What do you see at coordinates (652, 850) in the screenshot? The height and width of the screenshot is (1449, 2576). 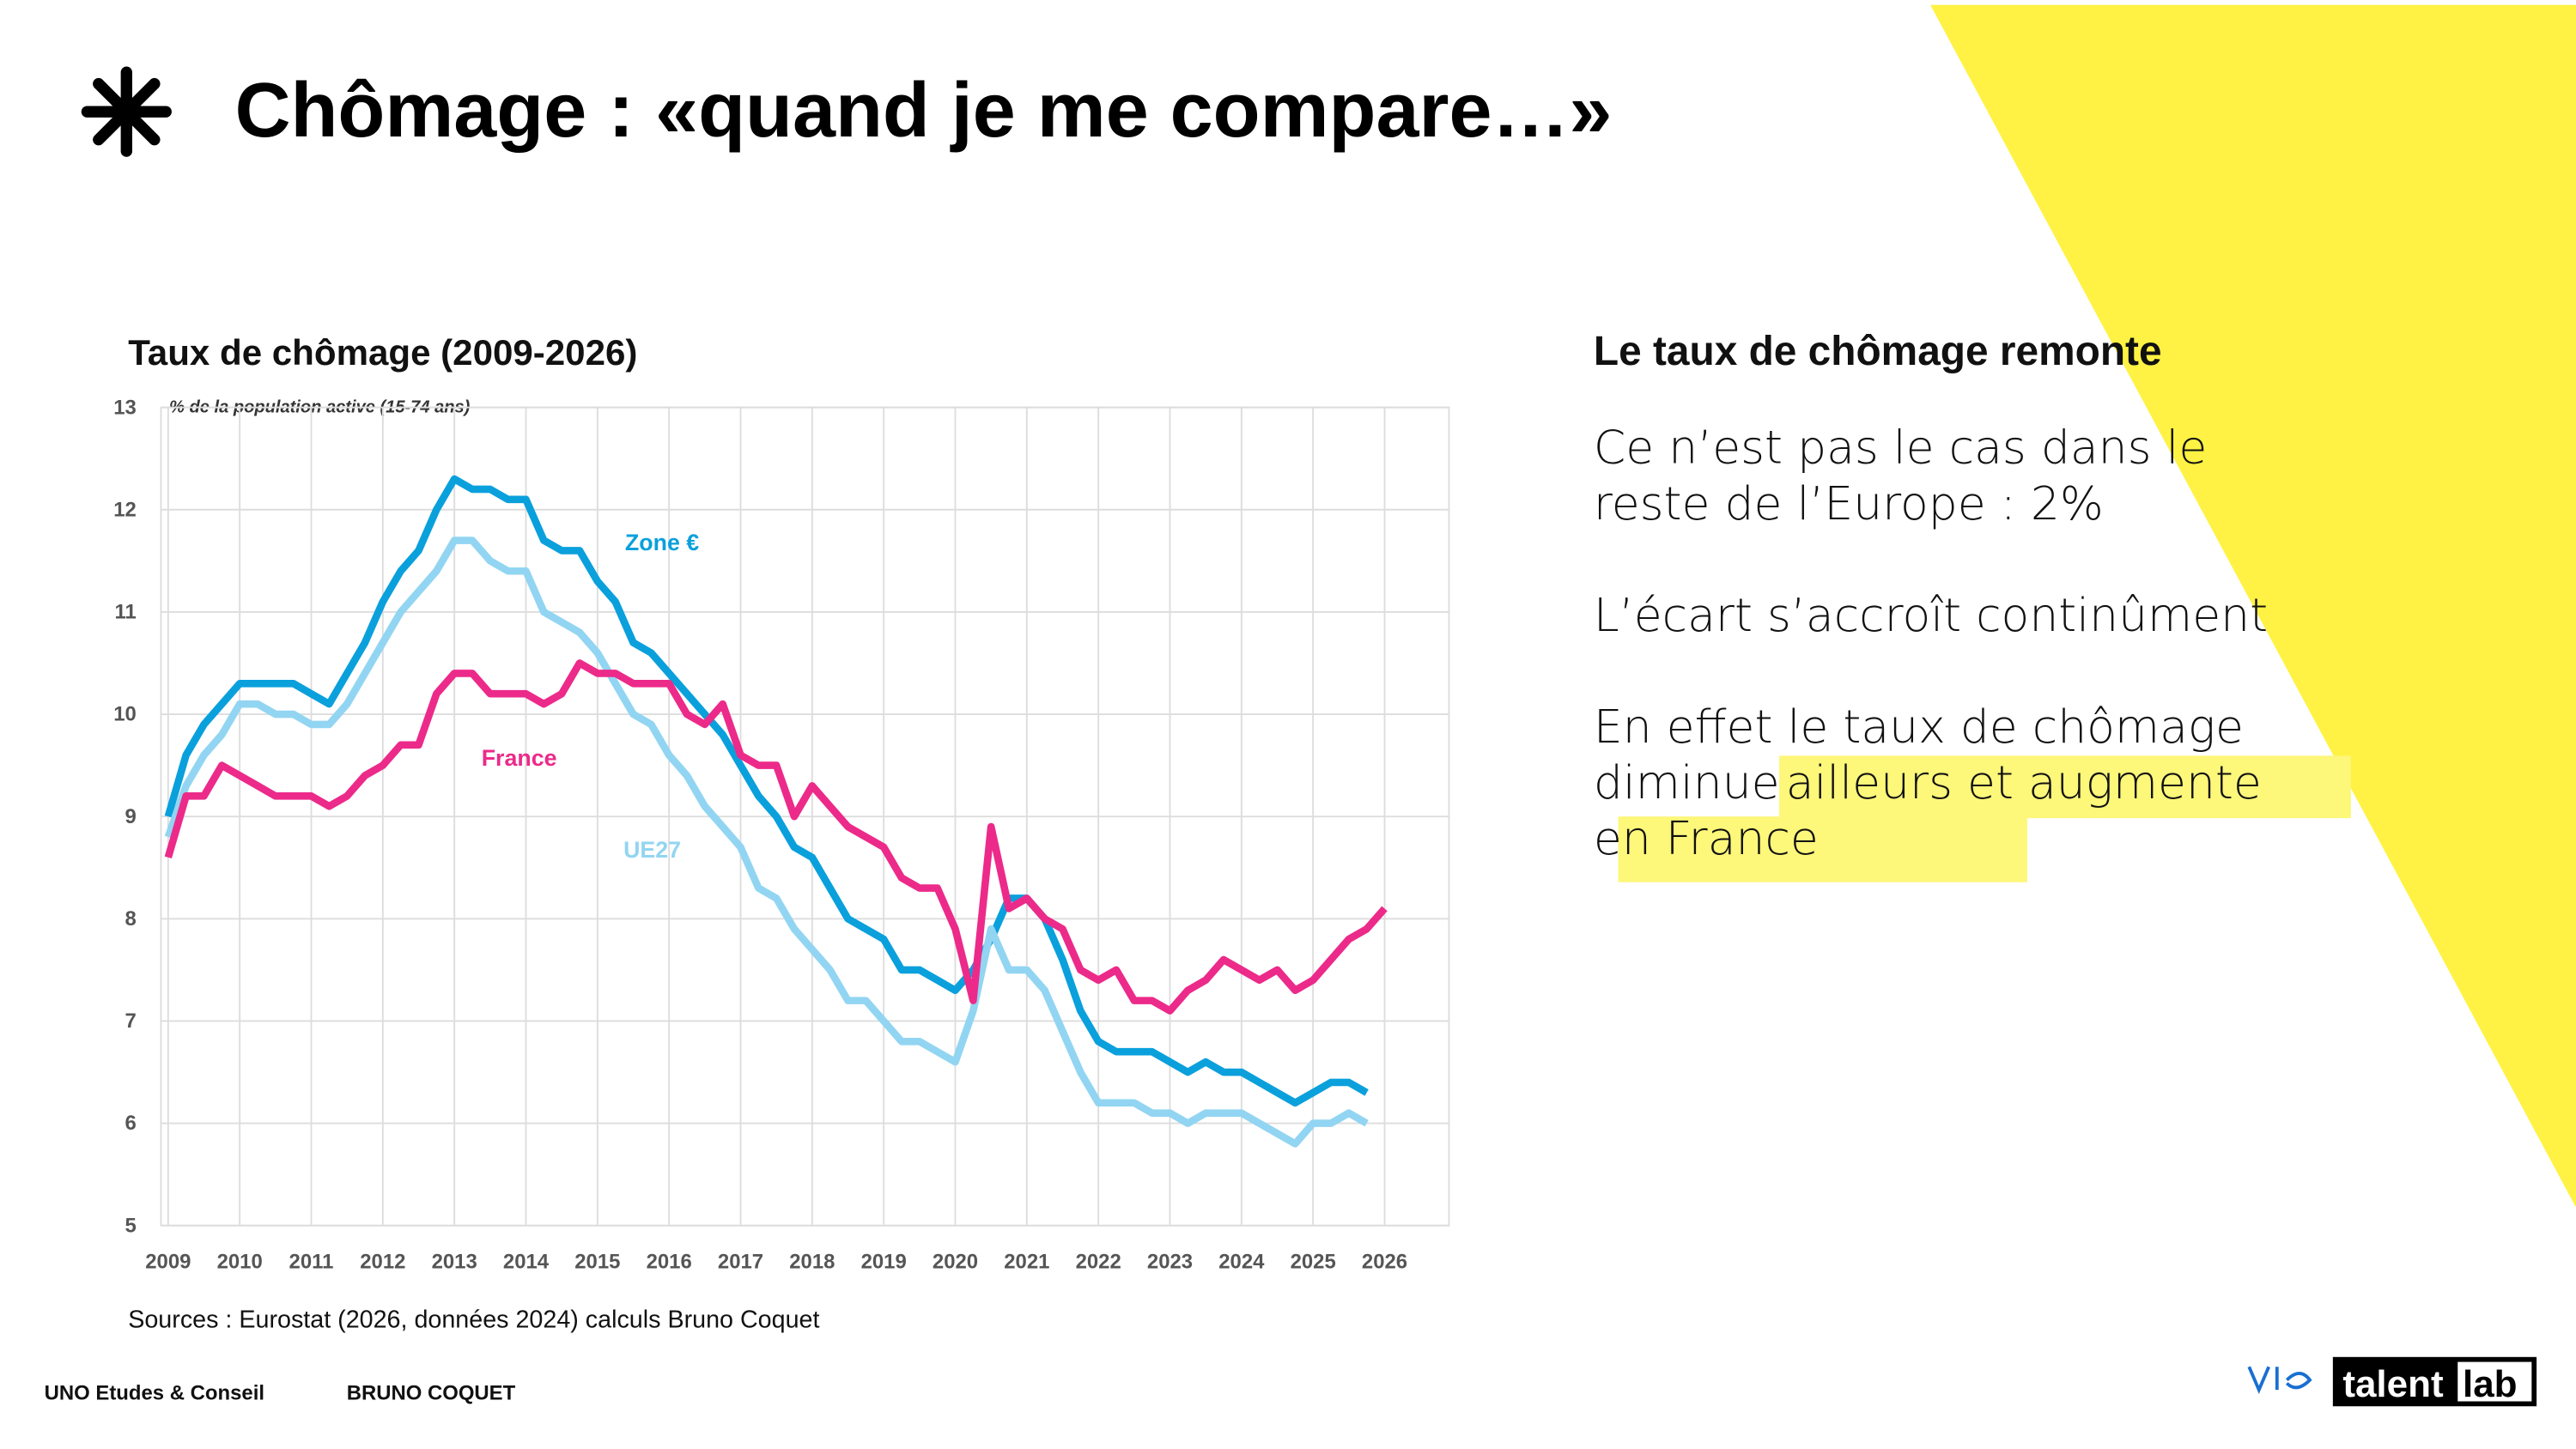 I see `series-label: UE27` at bounding box center [652, 850].